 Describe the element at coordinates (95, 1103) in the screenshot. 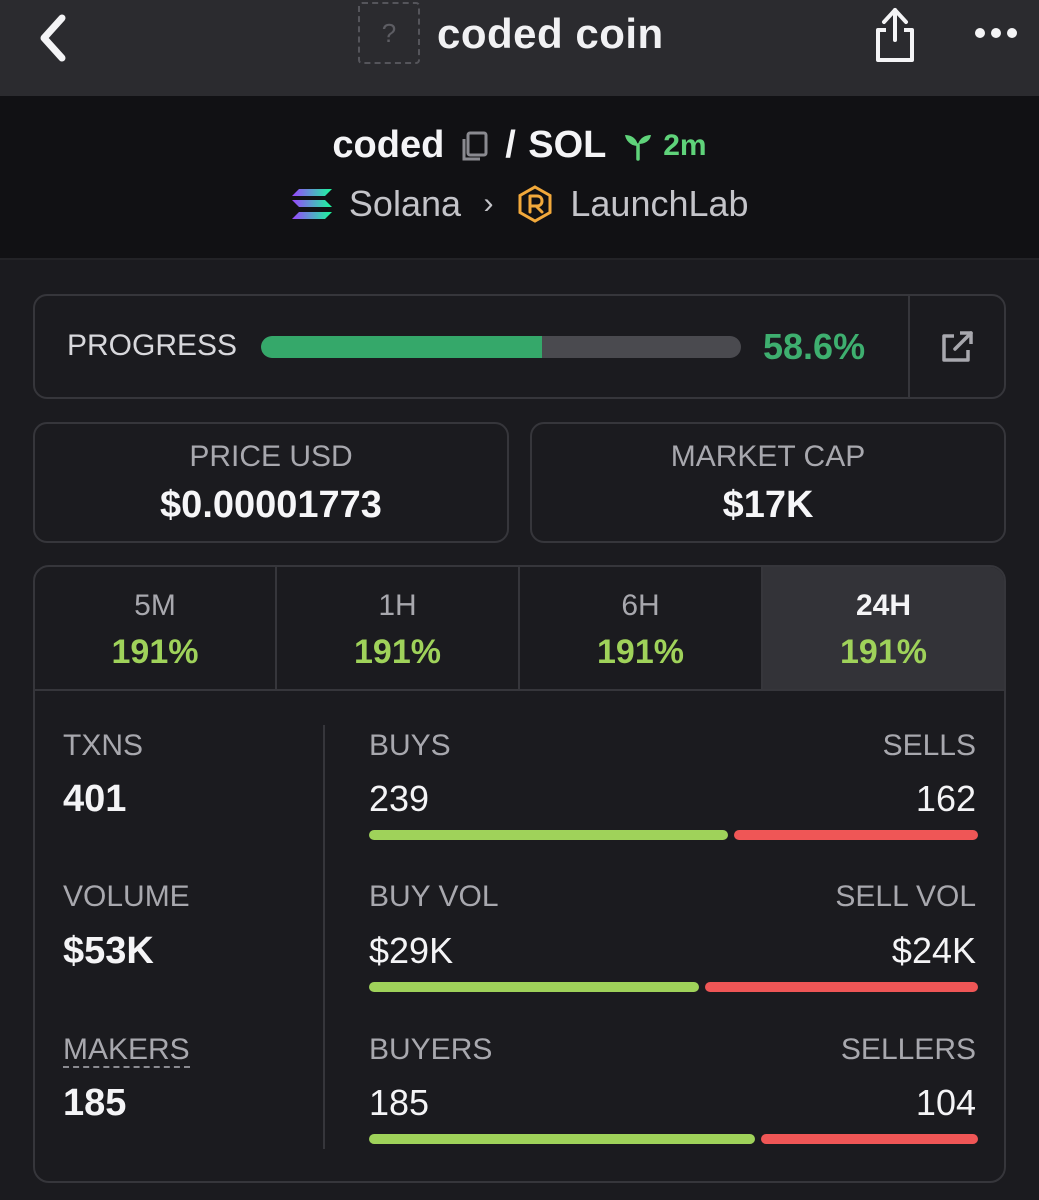

I see `makers-value: 185` at that location.